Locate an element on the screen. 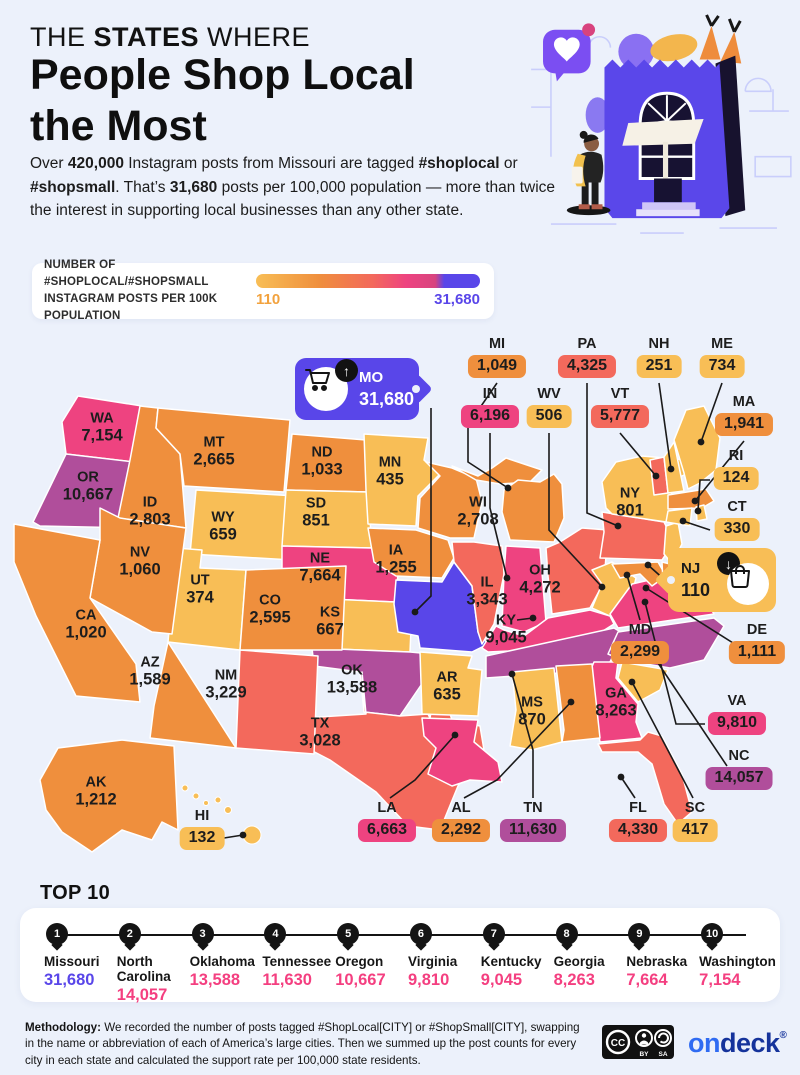  leader-line-MI is located at coordinates (488, 435).